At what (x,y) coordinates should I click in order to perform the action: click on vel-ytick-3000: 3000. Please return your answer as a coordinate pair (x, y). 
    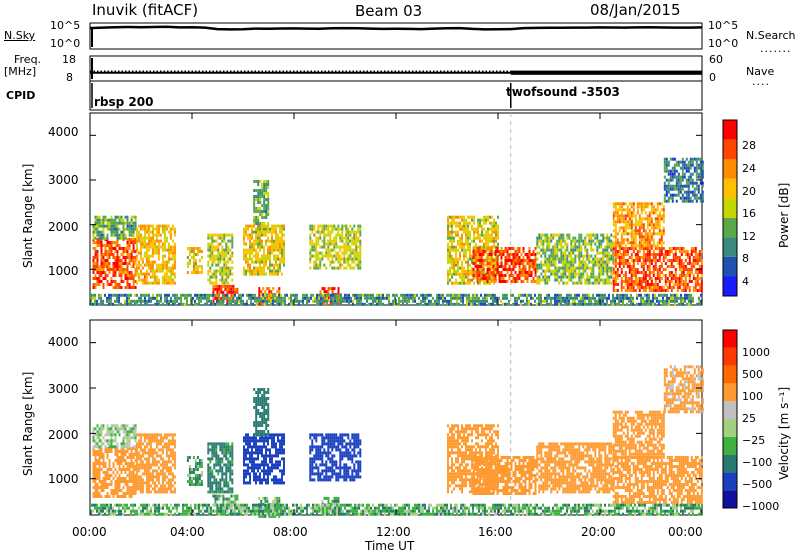
    Looking at the image, I should click on (63, 389).